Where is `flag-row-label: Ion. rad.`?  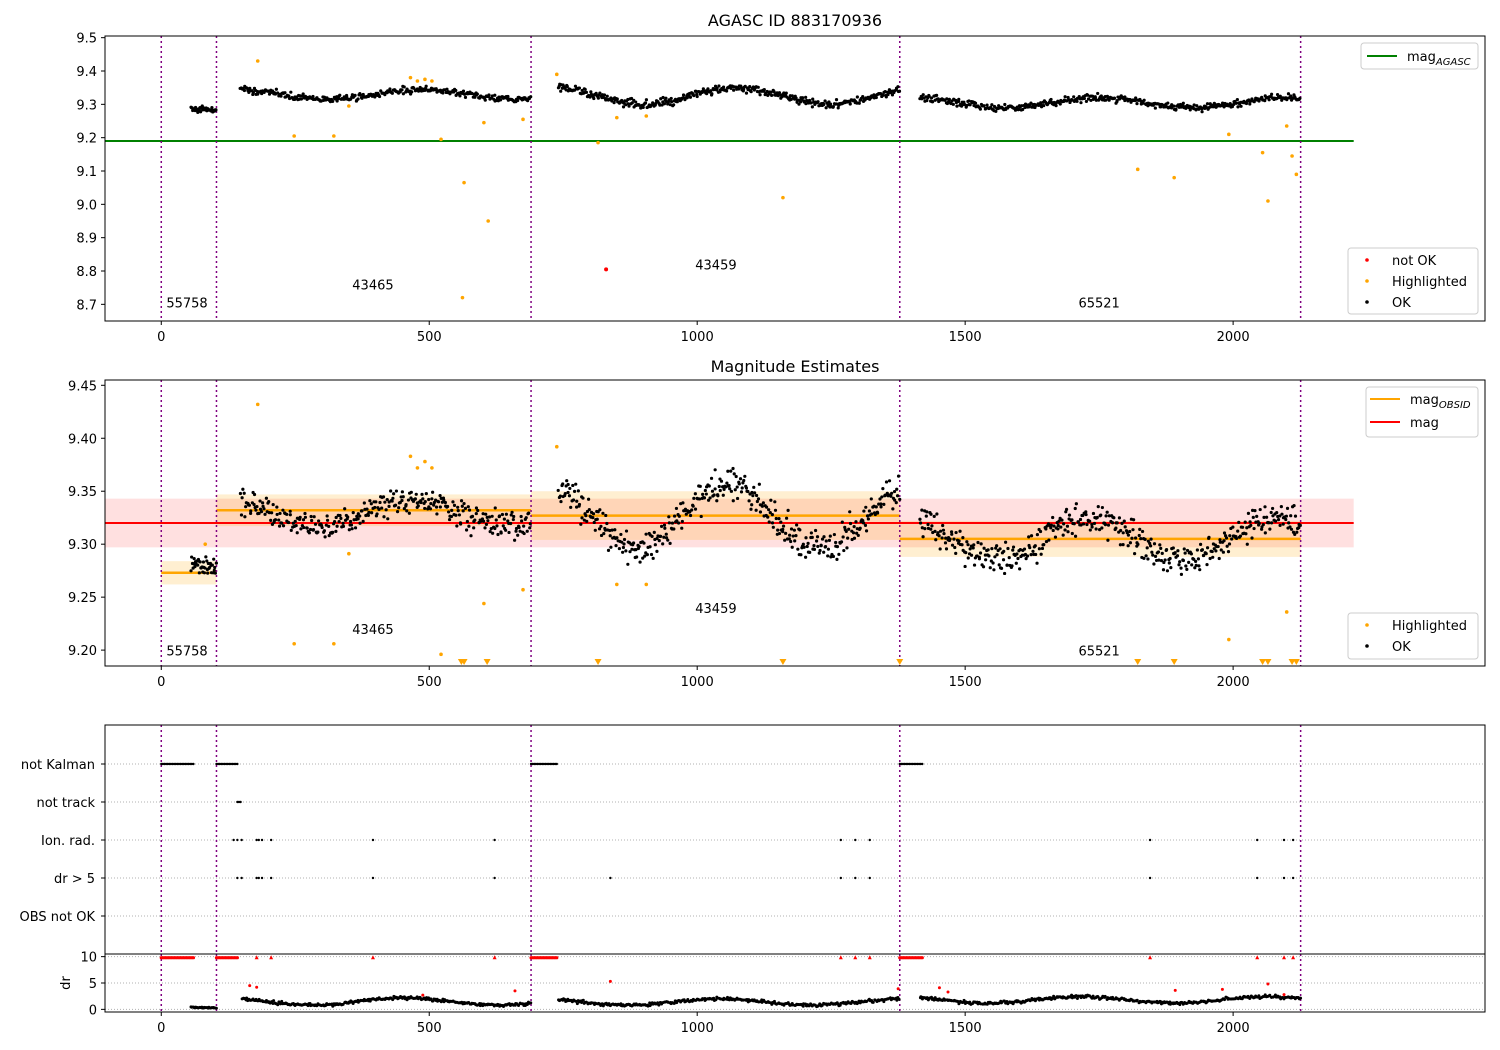
flag-row-label: Ion. rad. is located at coordinates (68, 841).